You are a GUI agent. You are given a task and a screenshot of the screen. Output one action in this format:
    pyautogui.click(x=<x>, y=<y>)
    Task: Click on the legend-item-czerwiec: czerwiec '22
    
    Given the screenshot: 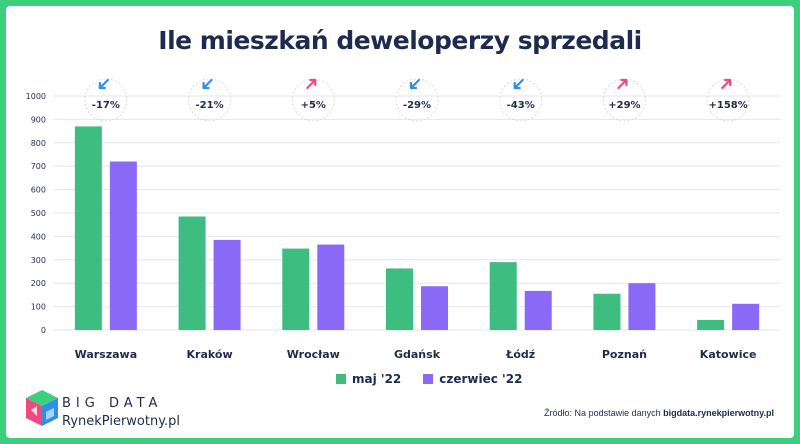 What is the action you would take?
    pyautogui.click(x=472, y=379)
    